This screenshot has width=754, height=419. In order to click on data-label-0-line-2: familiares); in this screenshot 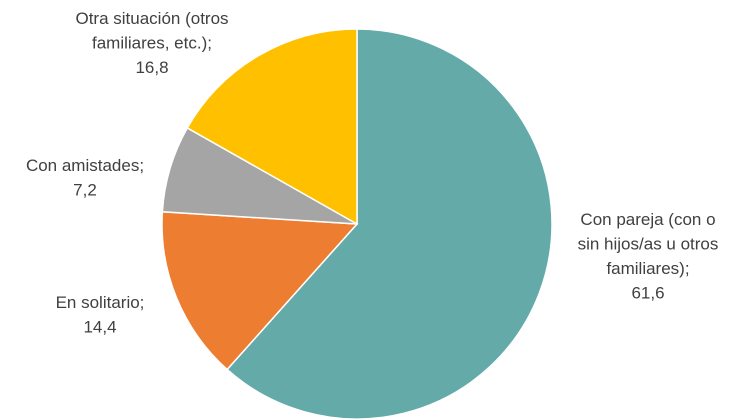, I will do `click(647, 268)`.